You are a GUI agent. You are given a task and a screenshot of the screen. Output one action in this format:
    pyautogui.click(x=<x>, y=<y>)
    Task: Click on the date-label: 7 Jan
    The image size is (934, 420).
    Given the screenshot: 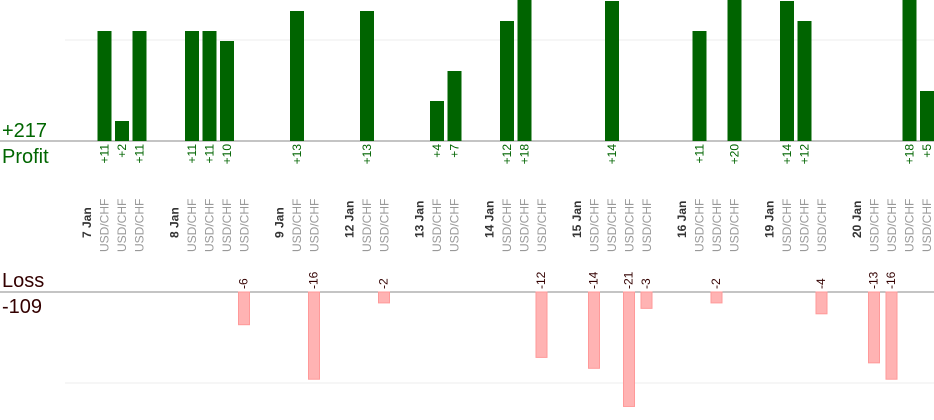 What is the action you would take?
    pyautogui.click(x=87, y=222)
    